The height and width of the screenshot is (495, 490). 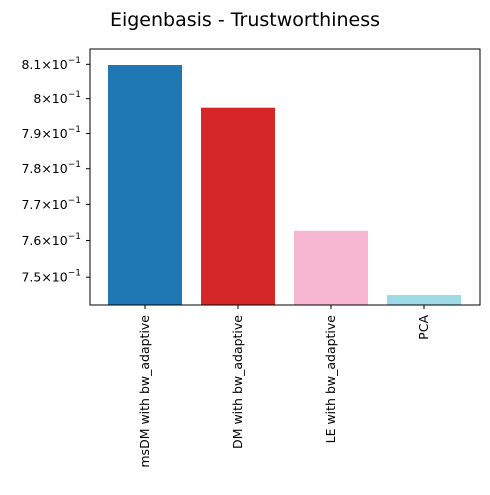 I want to click on x-tick-label: msDM with bw_adaptive, so click(x=144, y=391).